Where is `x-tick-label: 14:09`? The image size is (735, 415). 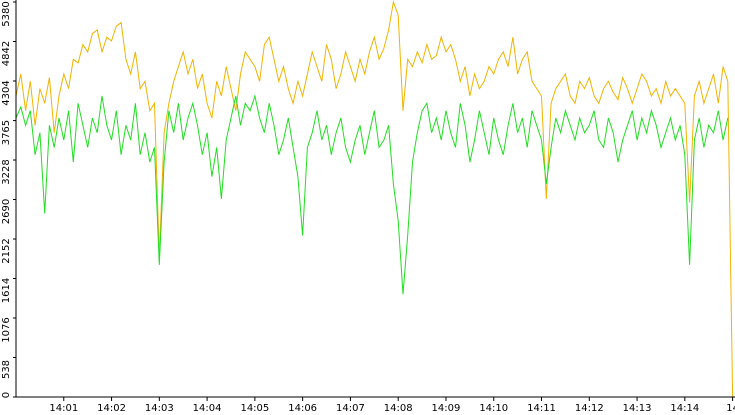
x-tick-label: 14:09 is located at coordinates (446, 408).